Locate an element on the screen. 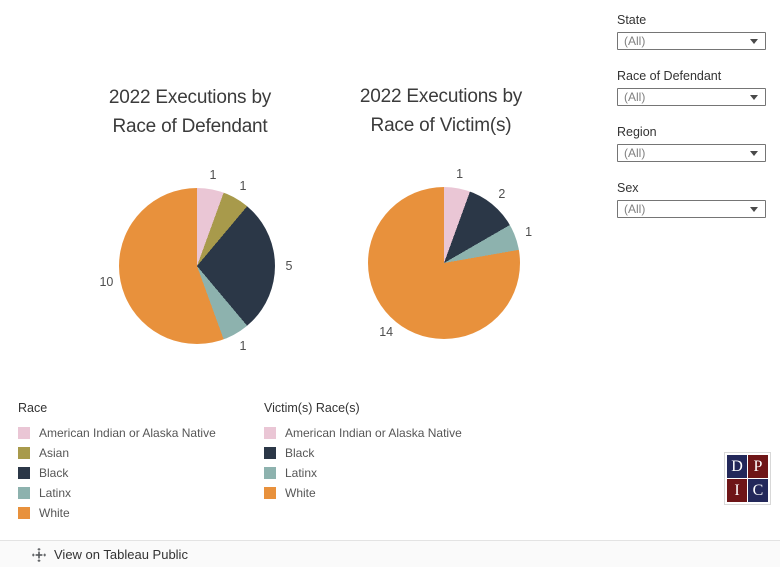 This screenshot has height=567, width=780. filter-group-sex: Sex (All) is located at coordinates (691, 199).